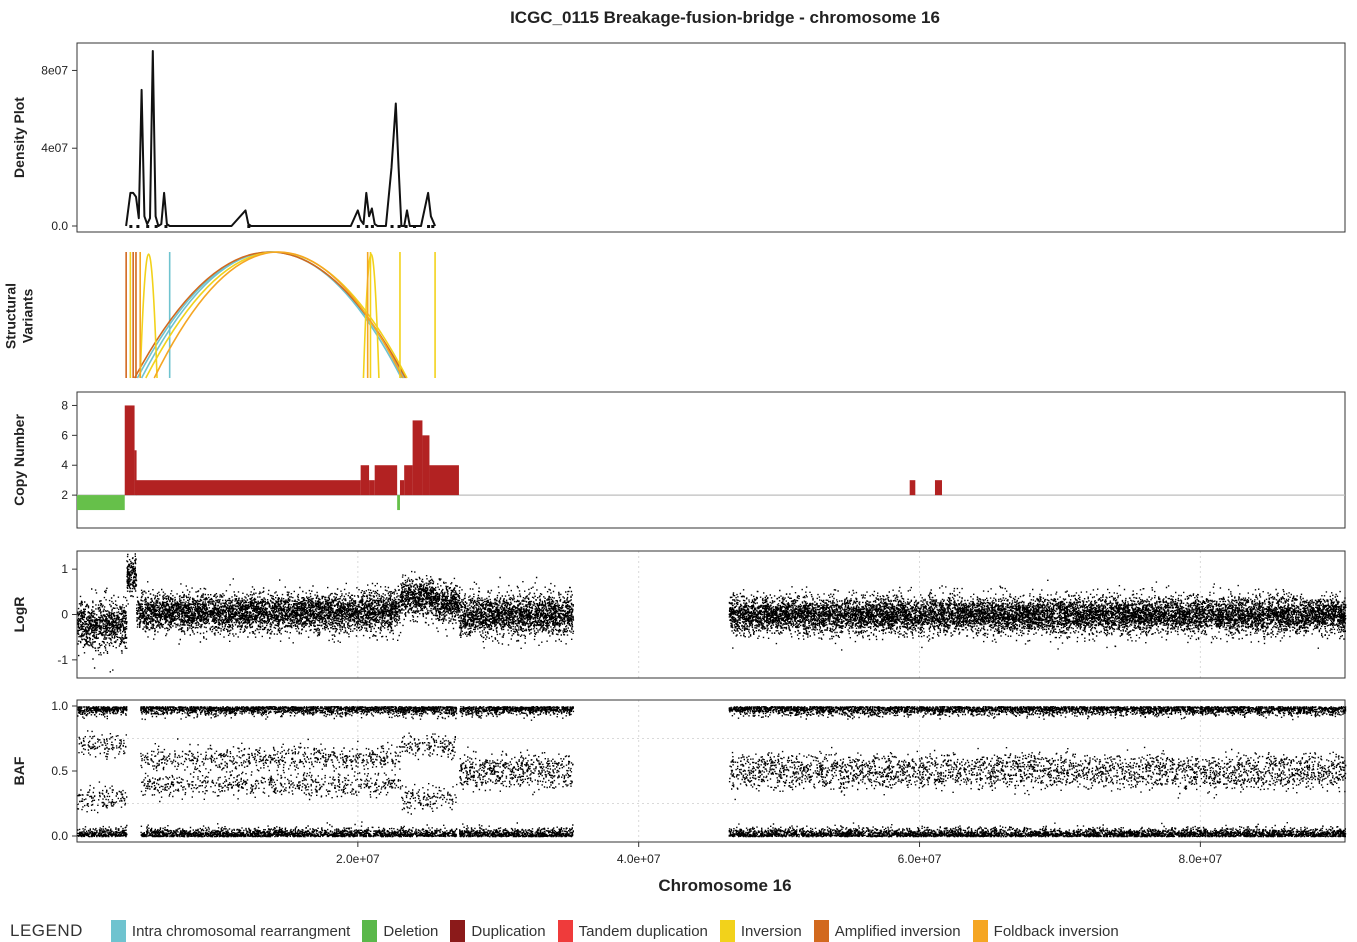 The width and height of the screenshot is (1357, 942). Describe the element at coordinates (64, 465) in the screenshot. I see `y-tick-label: 4` at that location.